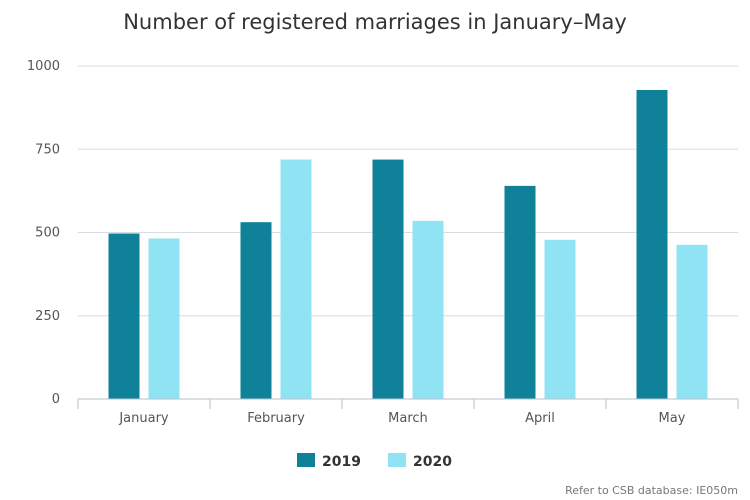  What do you see at coordinates (560, 319) in the screenshot?
I see `bar-2020-april` at bounding box center [560, 319].